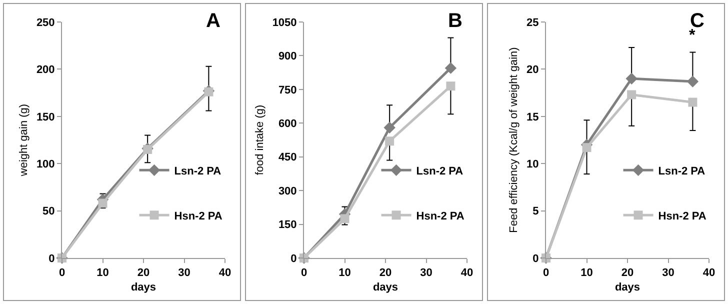 The image size is (728, 306). I want to click on y-tick-label: 20, so click(532, 70).